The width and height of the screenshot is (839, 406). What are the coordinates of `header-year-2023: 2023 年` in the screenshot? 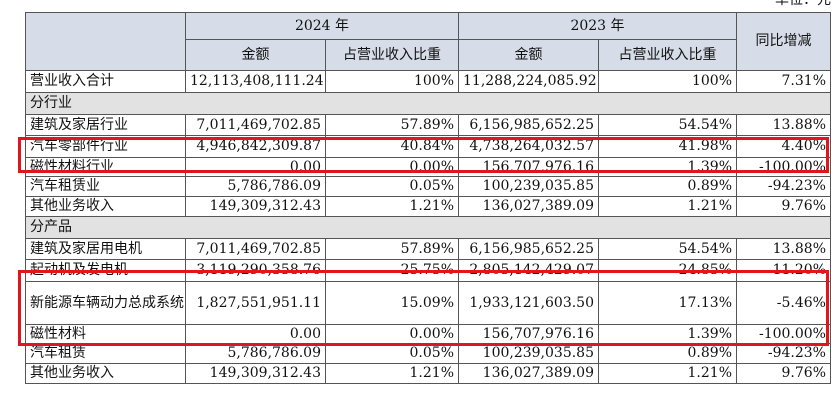 It's located at (597, 26).